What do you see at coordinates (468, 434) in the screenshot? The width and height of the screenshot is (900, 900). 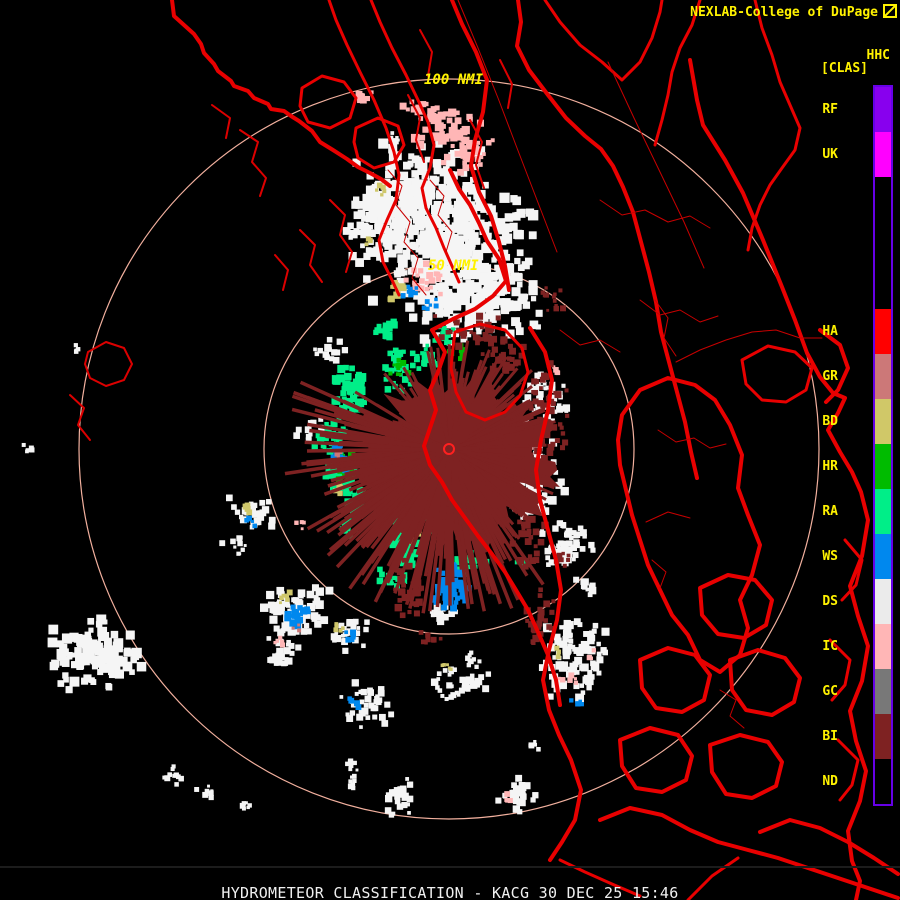 I see `starburst-spike` at bounding box center [468, 434].